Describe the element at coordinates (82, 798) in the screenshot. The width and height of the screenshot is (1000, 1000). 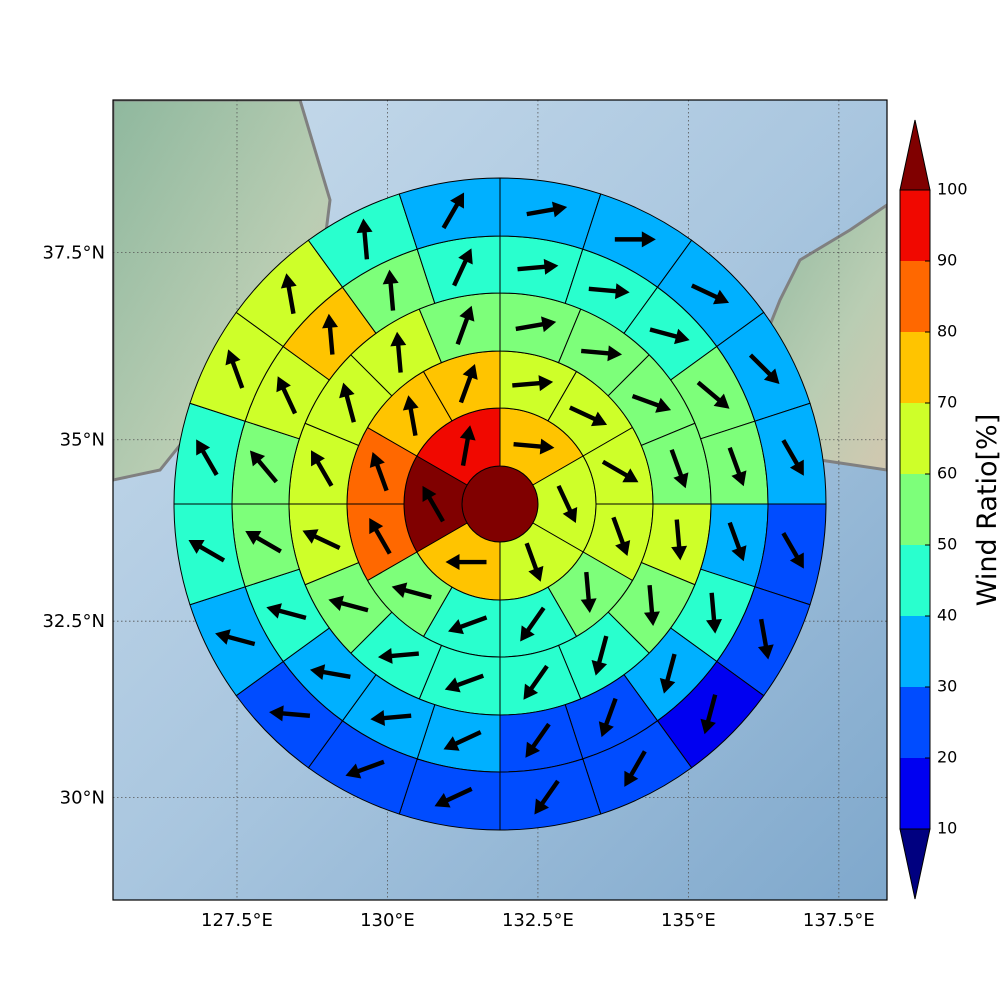
I see `y-tick-label: 30°N` at that location.